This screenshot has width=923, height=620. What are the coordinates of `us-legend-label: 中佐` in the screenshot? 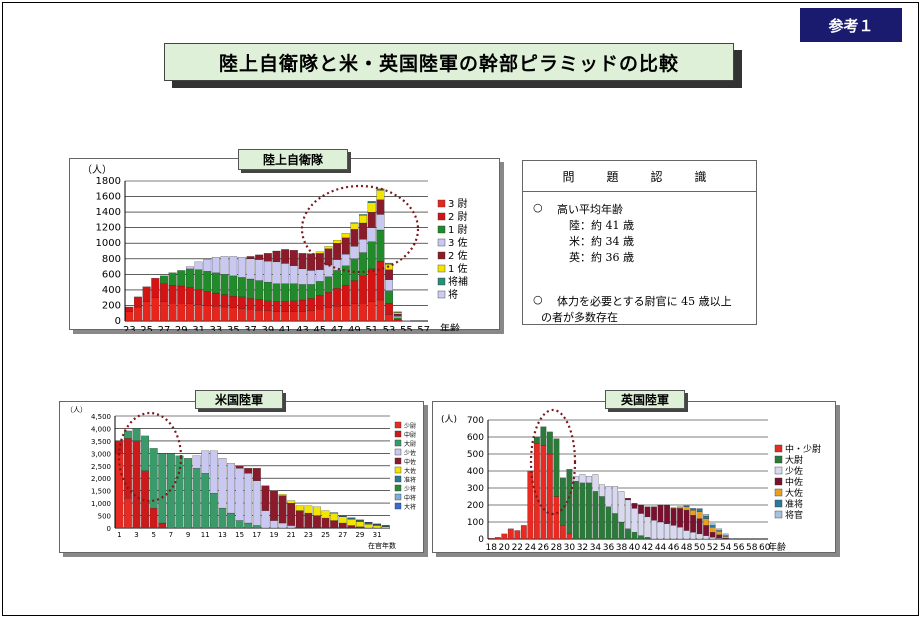 It's located at (410, 462).